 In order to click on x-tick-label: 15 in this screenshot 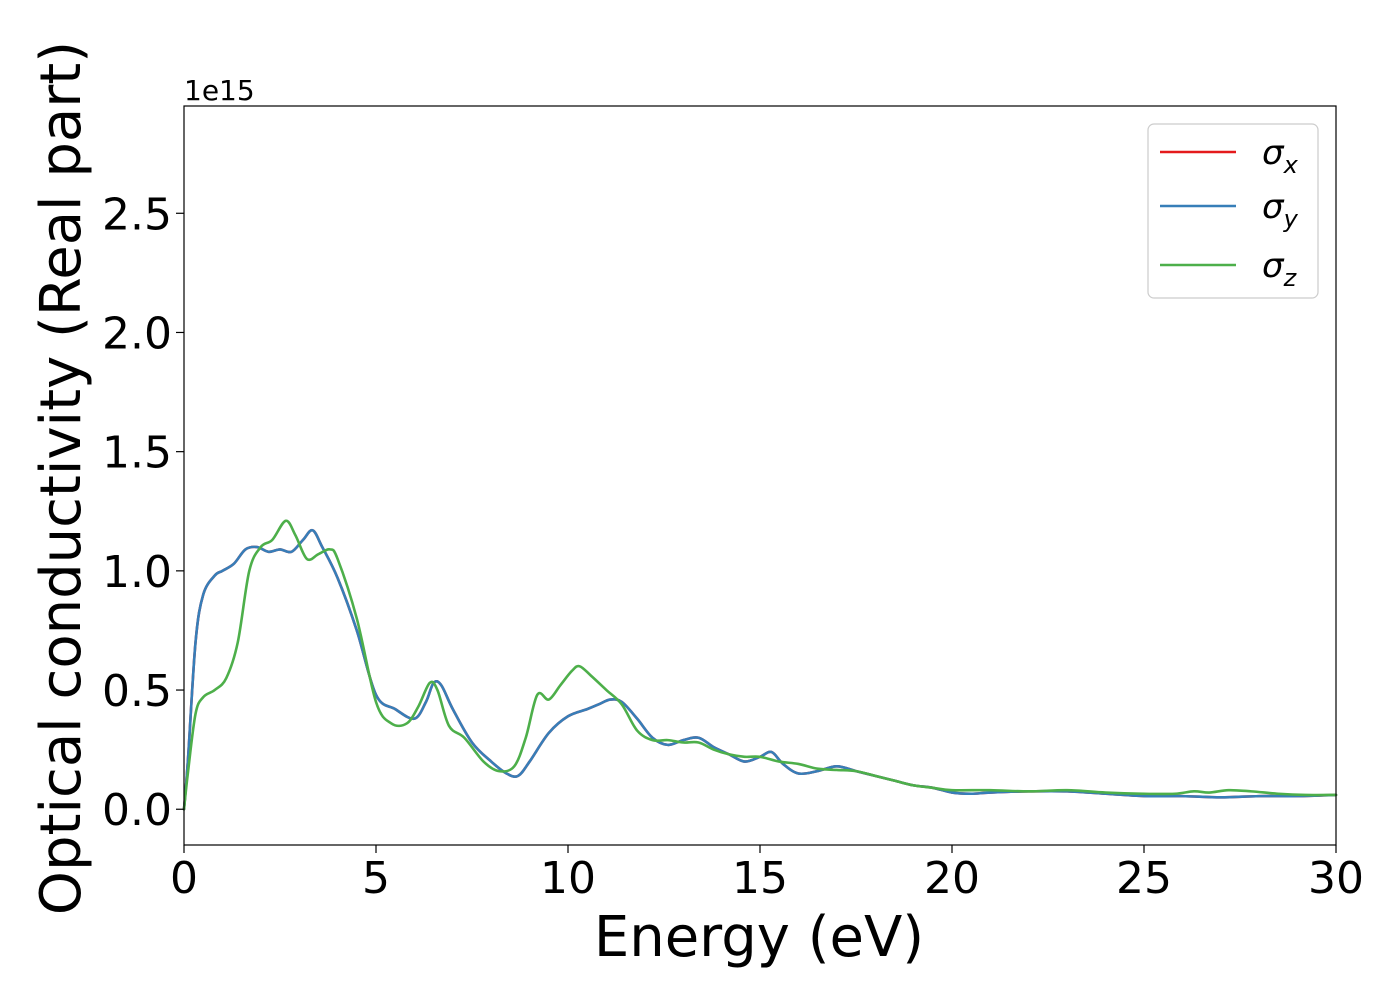, I will do `click(760, 878)`.